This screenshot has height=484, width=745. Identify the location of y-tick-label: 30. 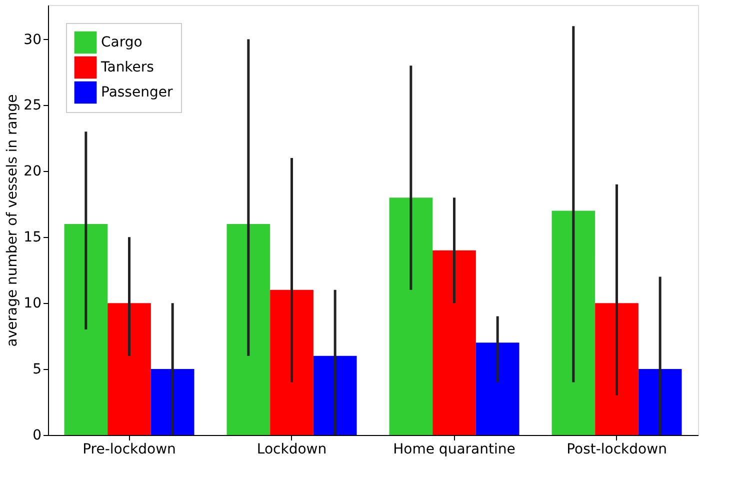
(33, 40).